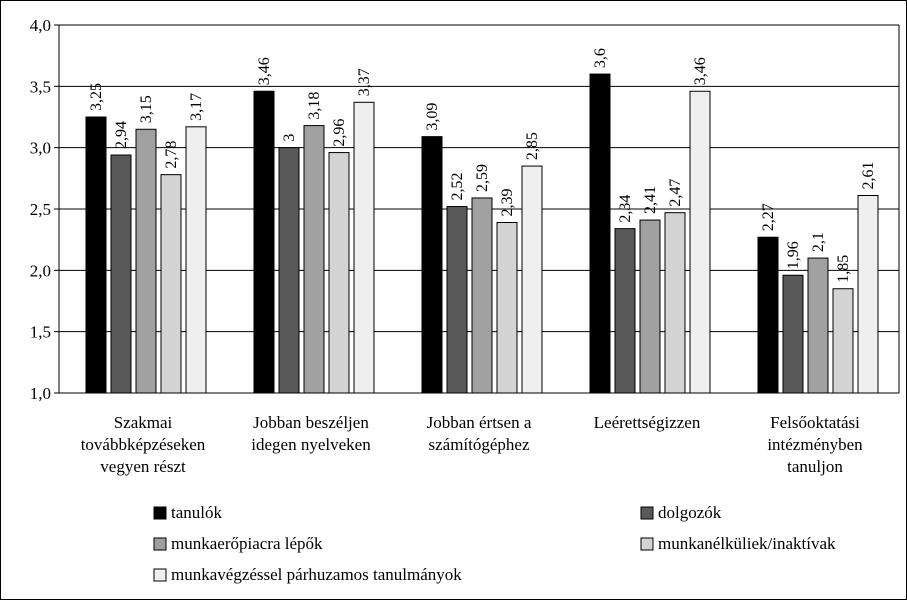  I want to click on x-category-label: Felsőoktatási intézményben tanuljon, so click(815, 444).